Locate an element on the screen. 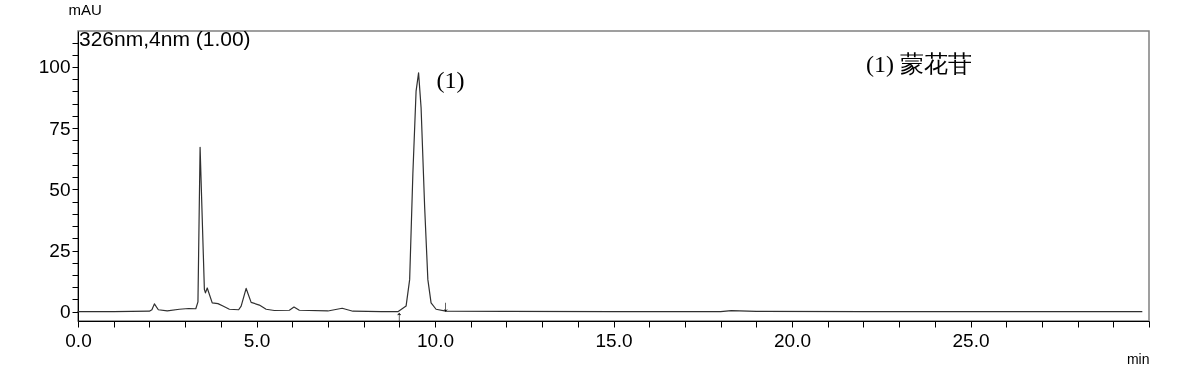 This screenshot has height=368, width=1187. x-tick-label: 0.0 is located at coordinates (78, 340).